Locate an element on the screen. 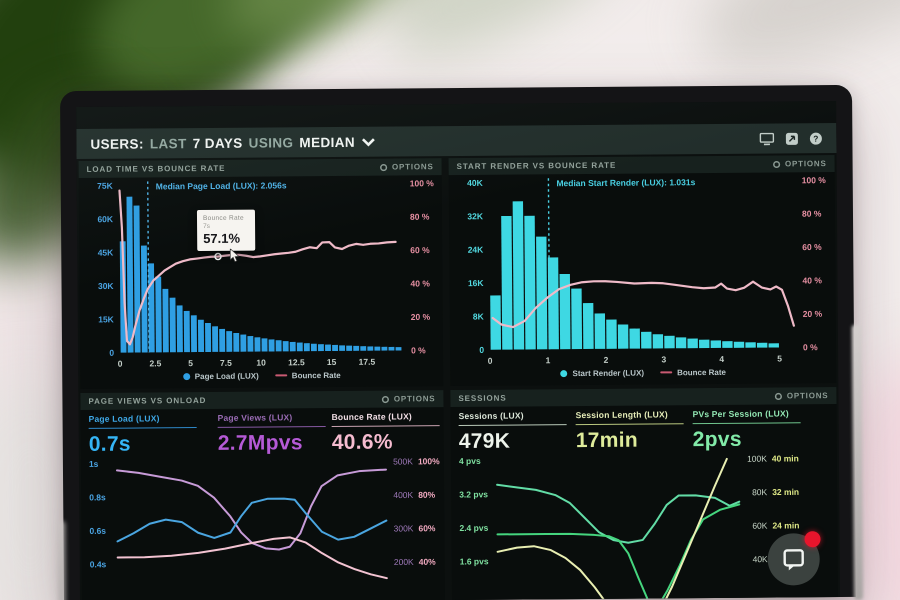 Image resolution: width=900 pixels, height=600 pixels. svg-text: 100% is located at coordinates (429, 461).